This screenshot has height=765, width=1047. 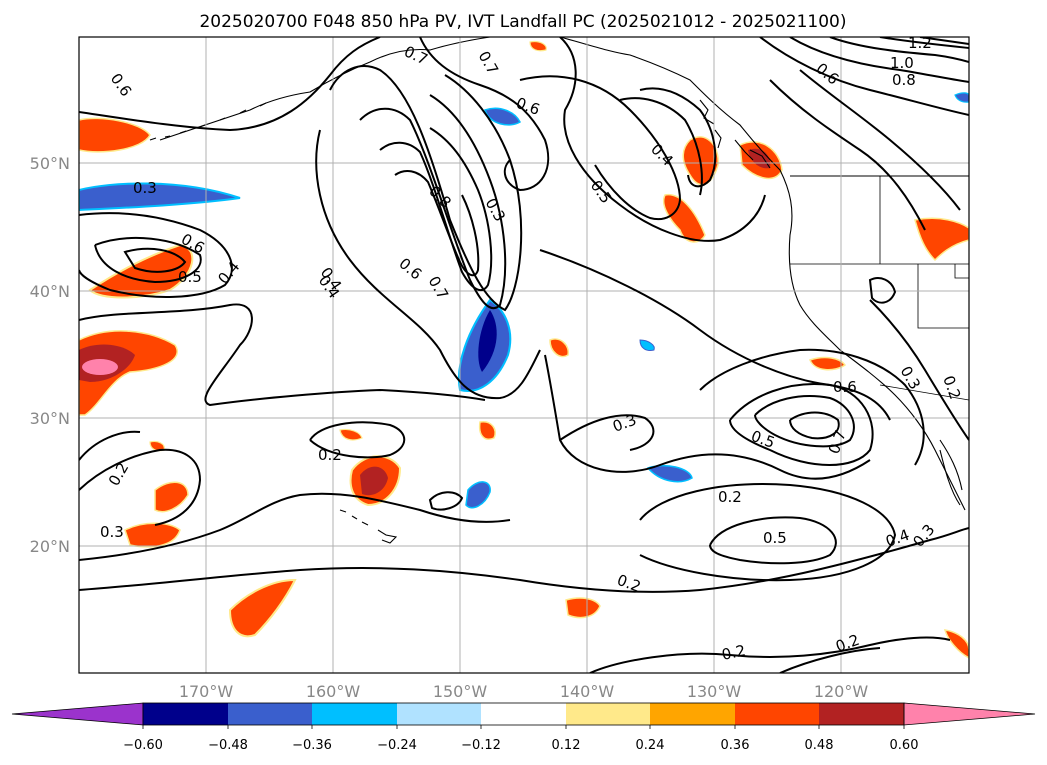 What do you see at coordinates (460, 691) in the screenshot?
I see `lon-label: 150°W` at bounding box center [460, 691].